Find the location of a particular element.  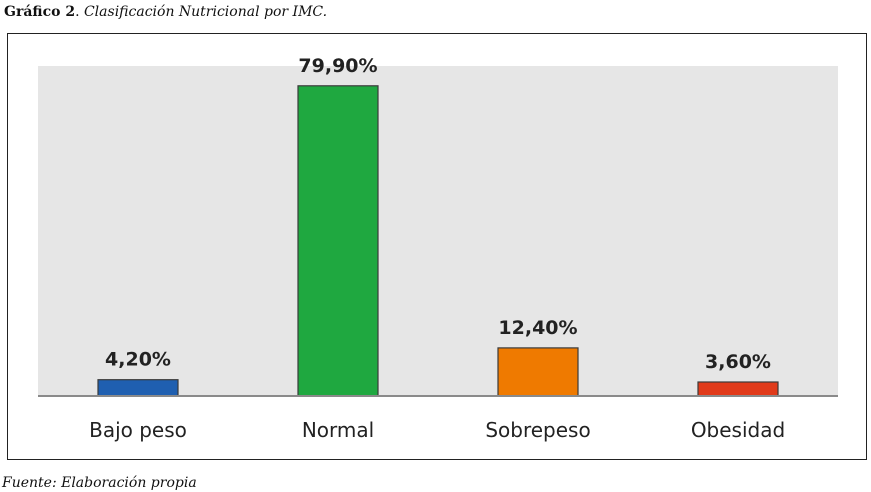

data-label-obesidad: 3,60% is located at coordinates (738, 362).